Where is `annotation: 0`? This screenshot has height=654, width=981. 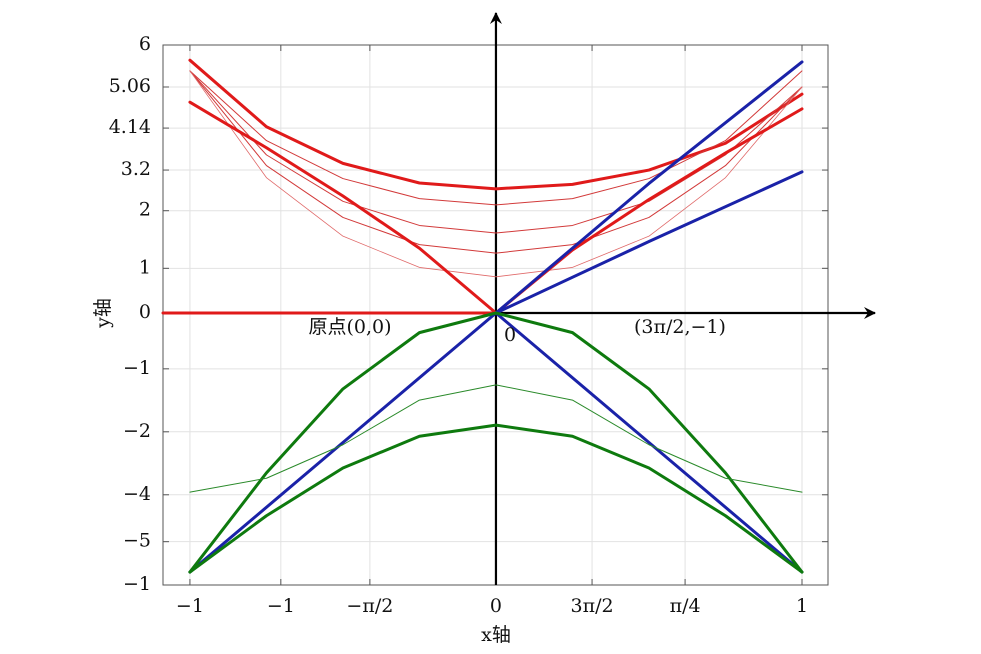
annotation: 0 is located at coordinates (510, 335).